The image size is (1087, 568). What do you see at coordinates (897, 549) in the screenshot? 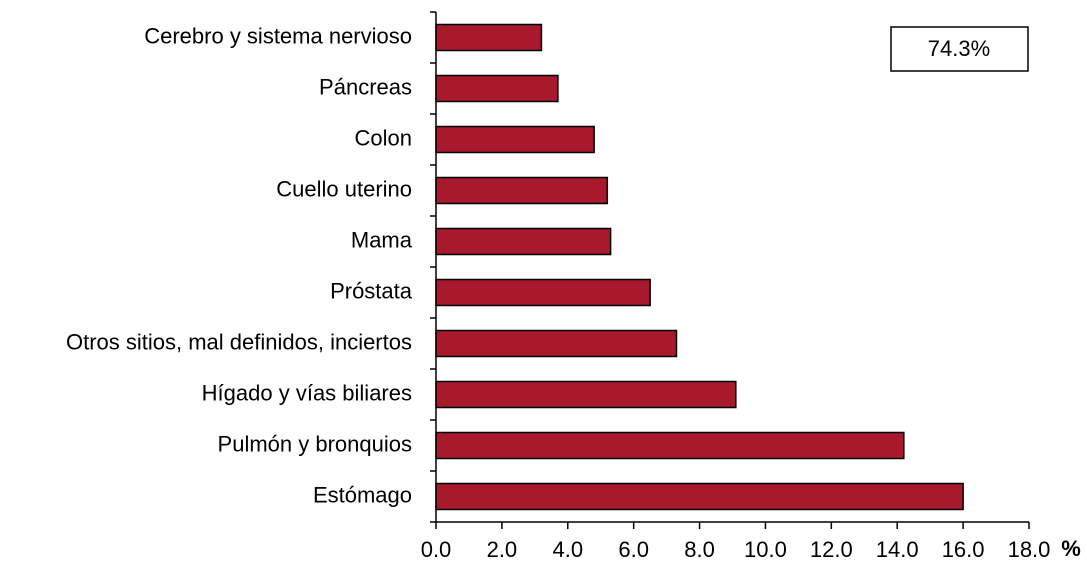
I see `x-tick-label: 14.0` at bounding box center [897, 549].